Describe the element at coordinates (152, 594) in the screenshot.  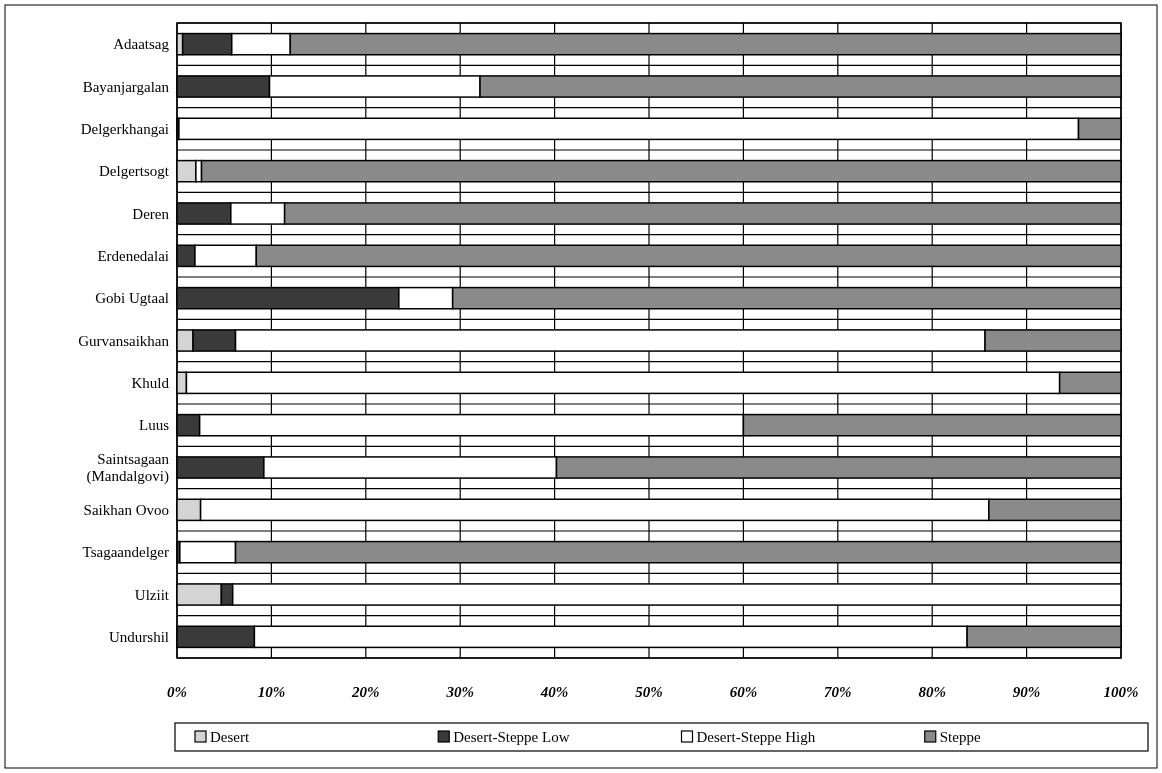
I see `y-tick-label: Ulziit` at that location.